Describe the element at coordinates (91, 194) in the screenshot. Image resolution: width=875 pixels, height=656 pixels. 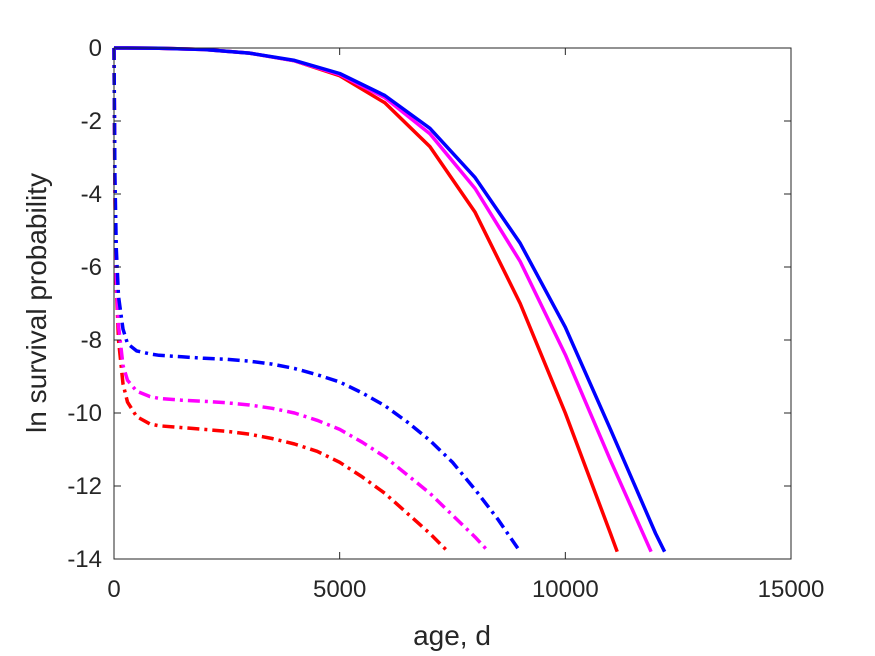
I see `y-tick-label-3: -4` at that location.